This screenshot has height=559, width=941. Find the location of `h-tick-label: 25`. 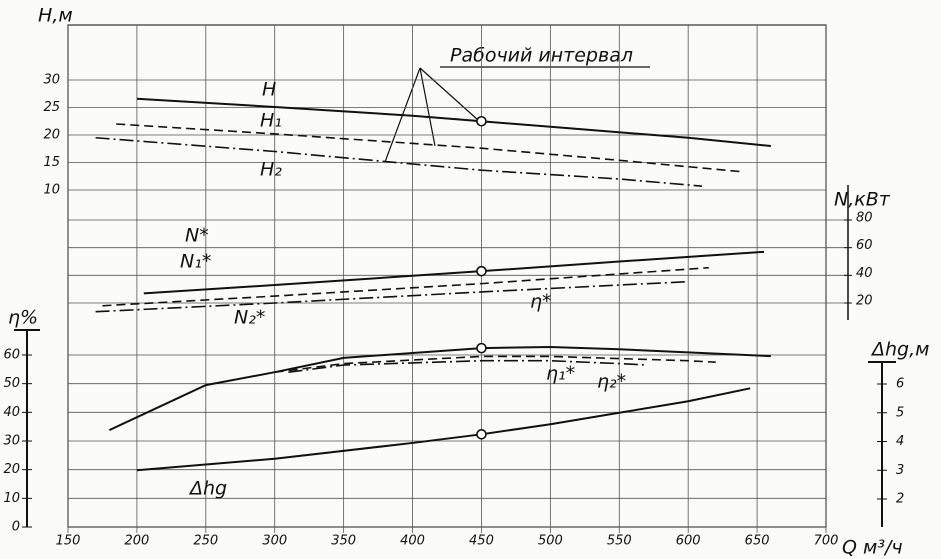

h-tick-label: 25 is located at coordinates (51, 107).